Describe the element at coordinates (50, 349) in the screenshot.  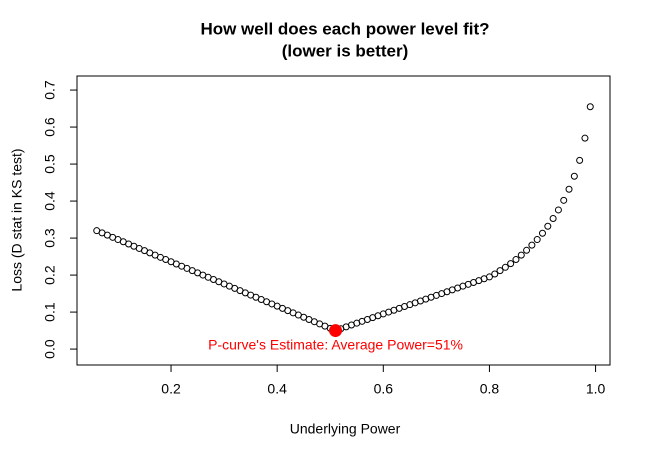
I see `y-tick-label: 0.0` at that location.